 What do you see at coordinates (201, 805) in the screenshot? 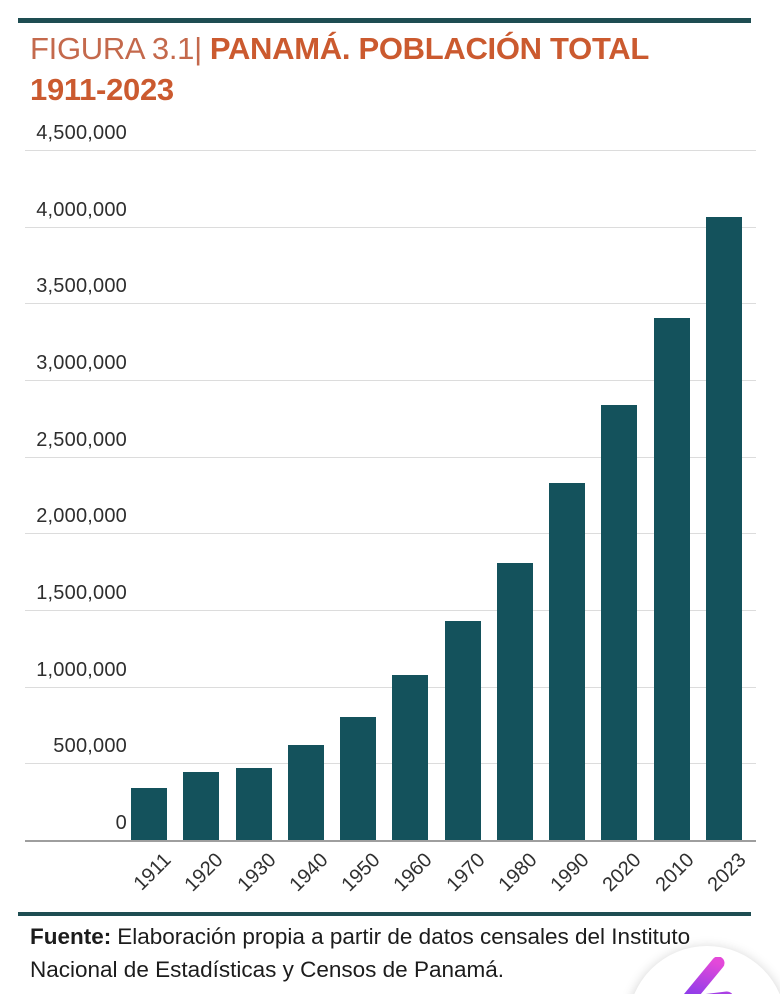
I see `bar-1920` at bounding box center [201, 805].